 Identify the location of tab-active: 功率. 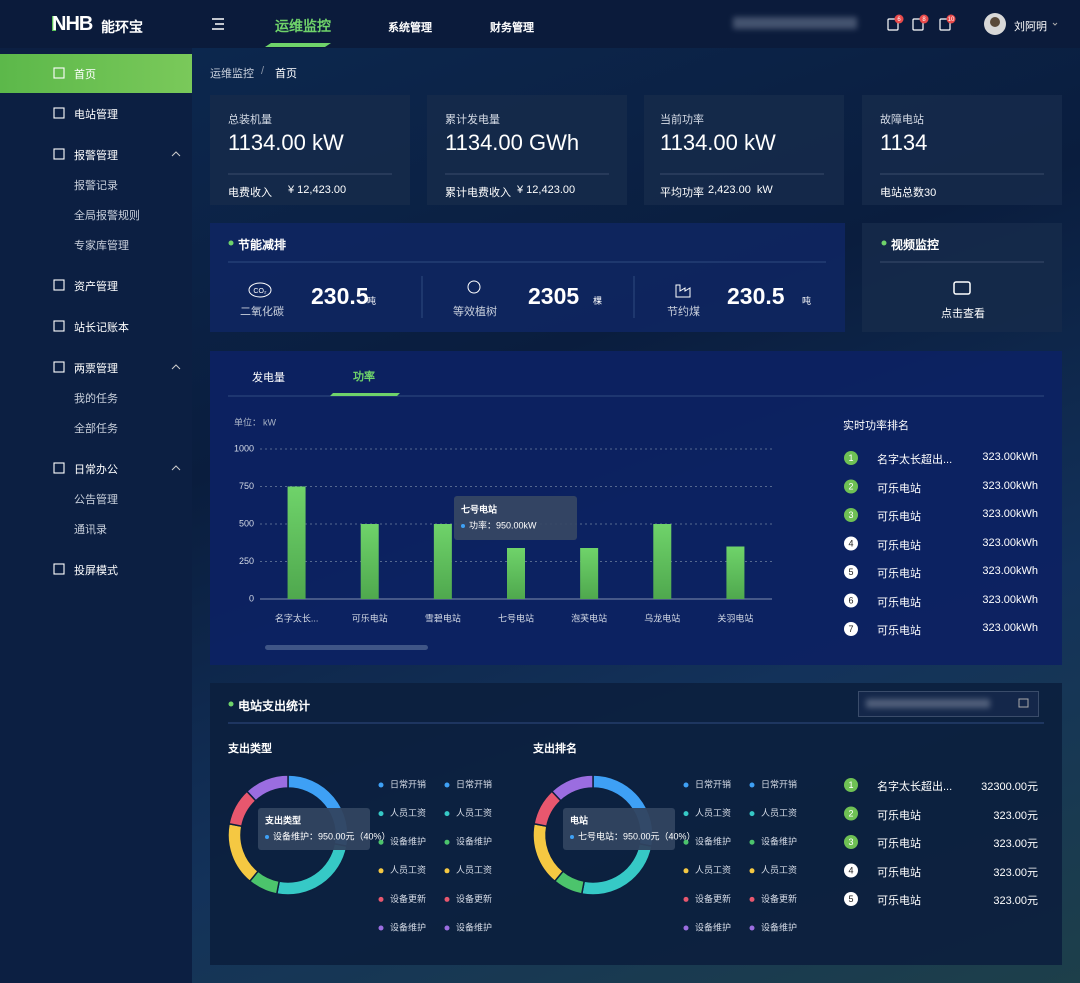
(364, 377).